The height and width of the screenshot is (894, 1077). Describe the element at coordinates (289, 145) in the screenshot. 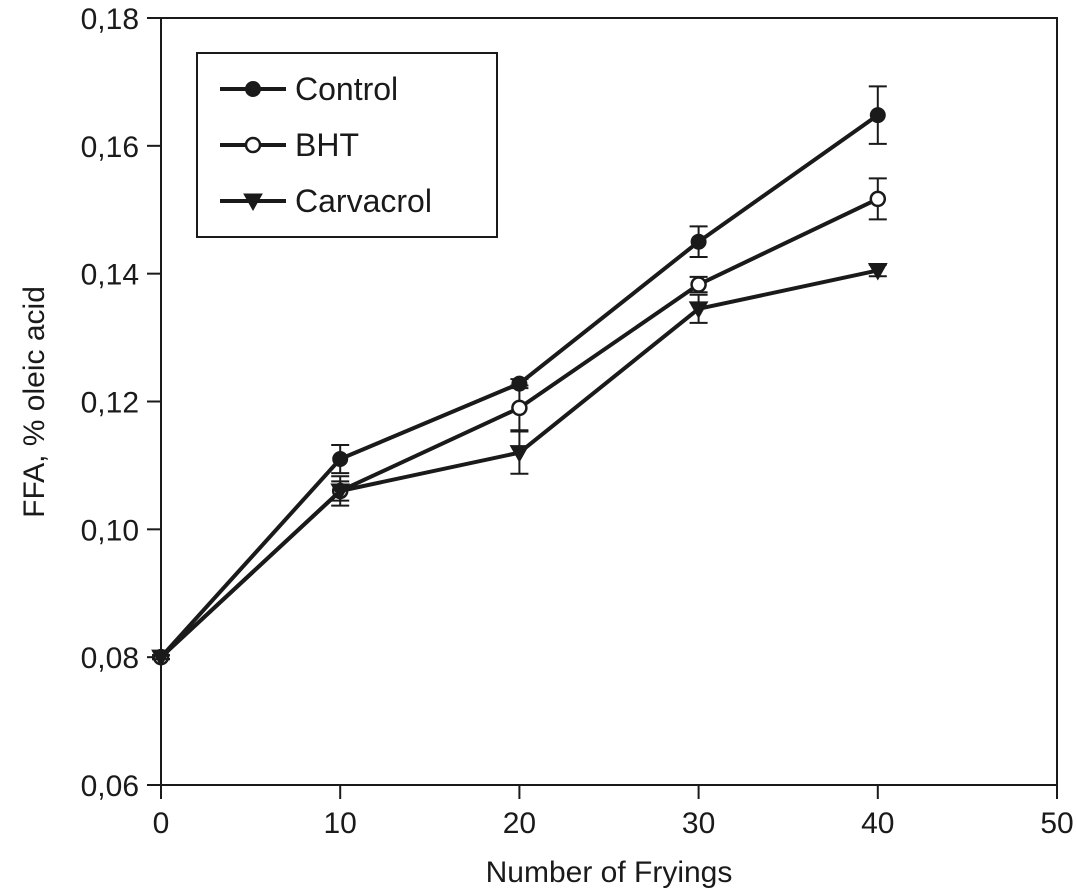

I see `legend-item: BHT` at that location.